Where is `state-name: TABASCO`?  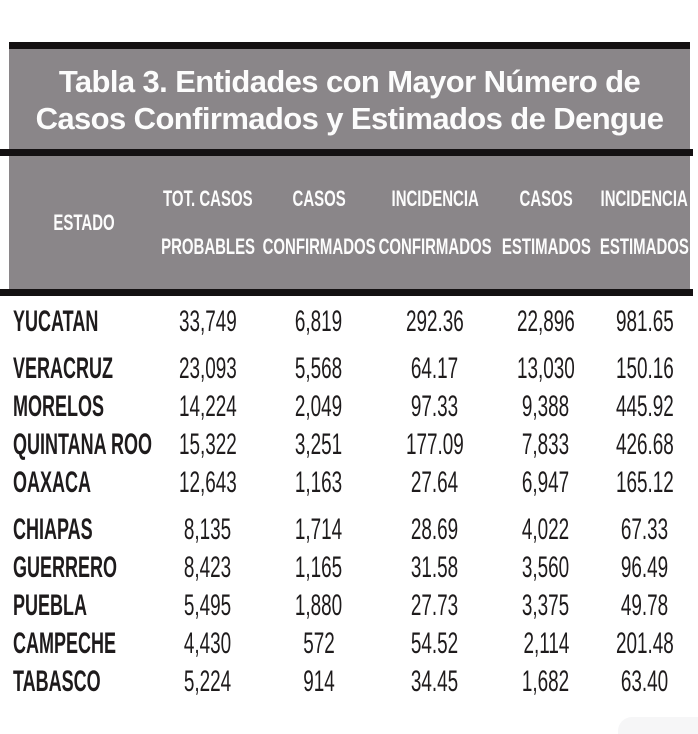
state-name: TABASCO is located at coordinates (57, 681).